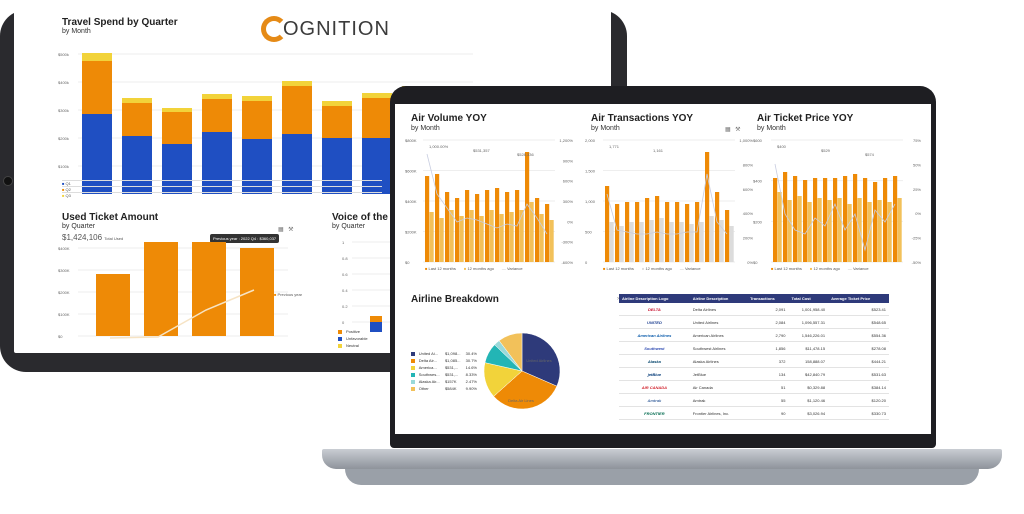 The height and width of the screenshot is (514, 1024). What do you see at coordinates (654, 400) in the screenshot?
I see `airline-logo: Amtrak` at bounding box center [654, 400].